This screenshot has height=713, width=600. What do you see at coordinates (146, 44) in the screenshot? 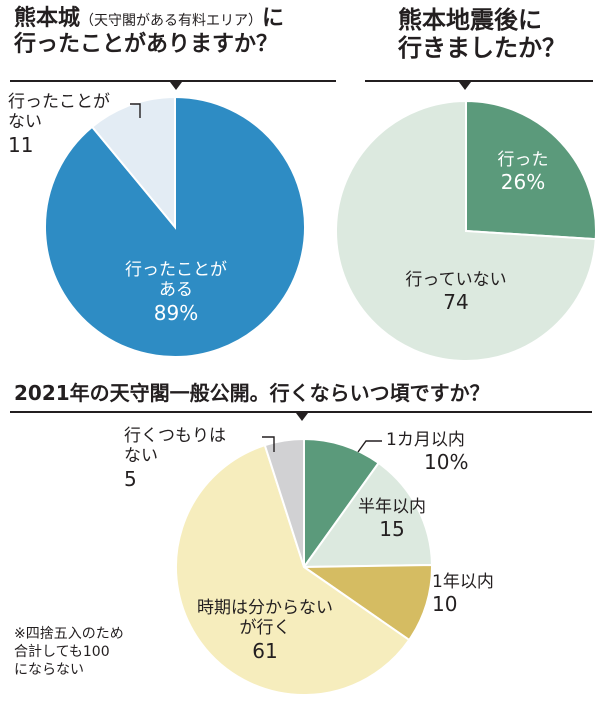
I see `chart1-title-line2: 行ったことがありますか？` at bounding box center [146, 44].